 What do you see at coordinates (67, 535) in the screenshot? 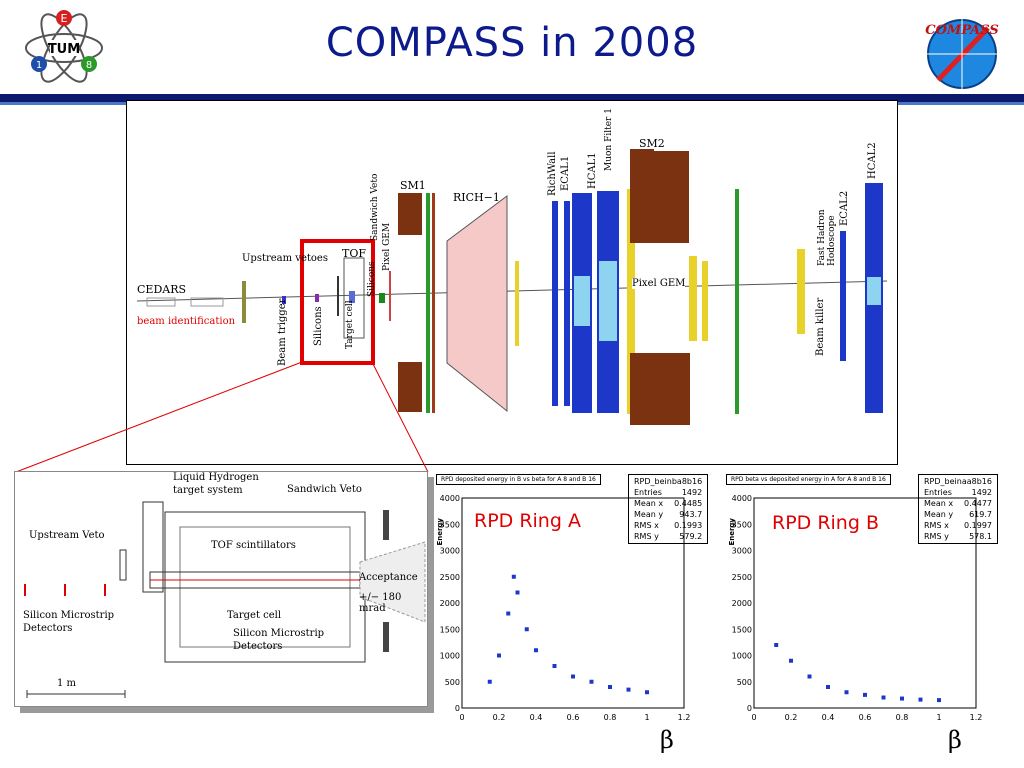
I see `label-upstream-veto: Upstream Veto` at bounding box center [67, 535].